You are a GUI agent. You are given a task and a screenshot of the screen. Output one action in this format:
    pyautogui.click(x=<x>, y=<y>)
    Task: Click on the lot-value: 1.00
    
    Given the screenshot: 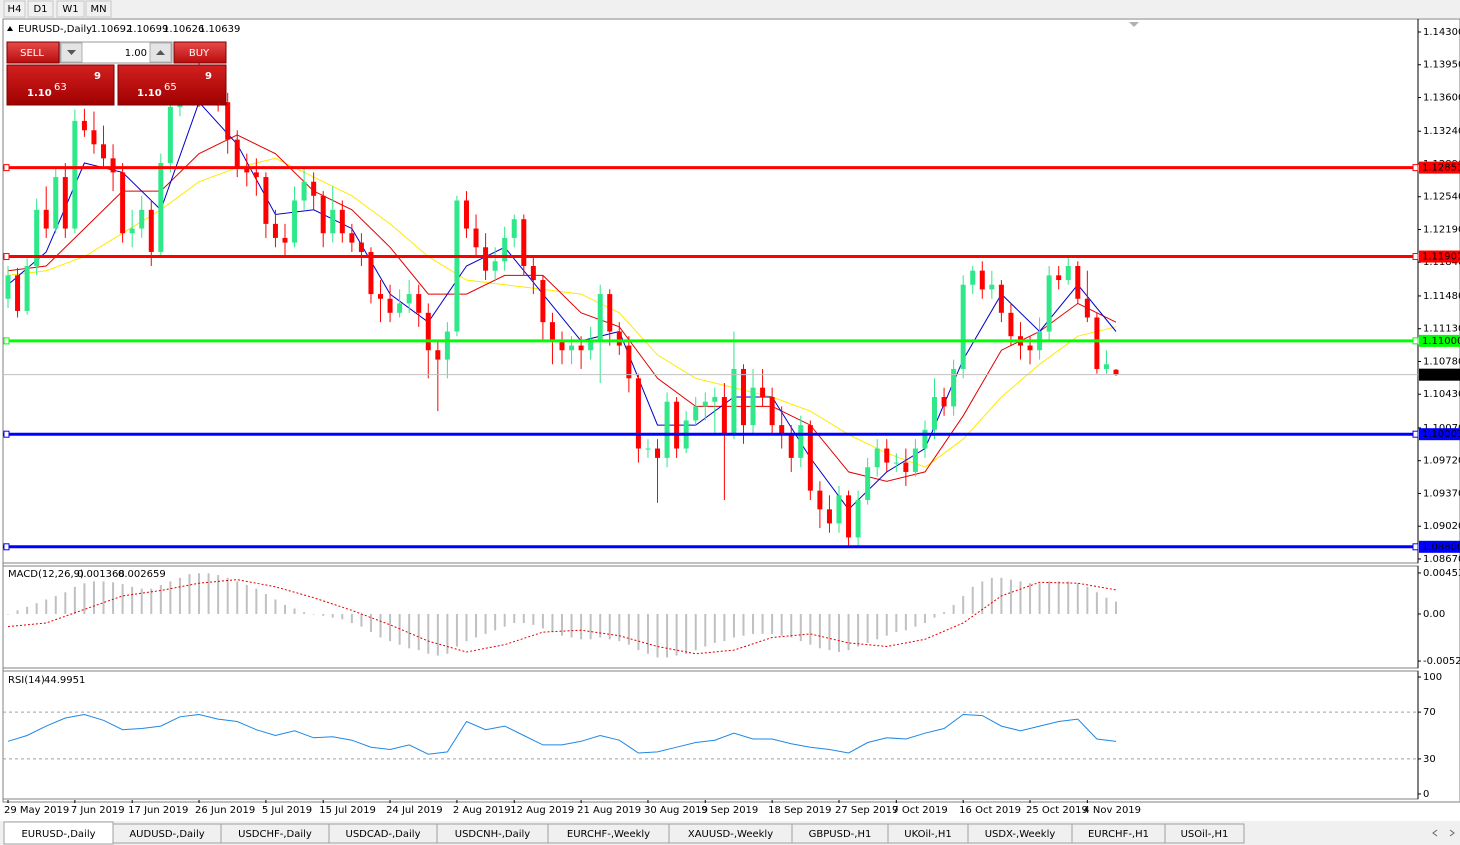 What is the action you would take?
    pyautogui.click(x=136, y=53)
    